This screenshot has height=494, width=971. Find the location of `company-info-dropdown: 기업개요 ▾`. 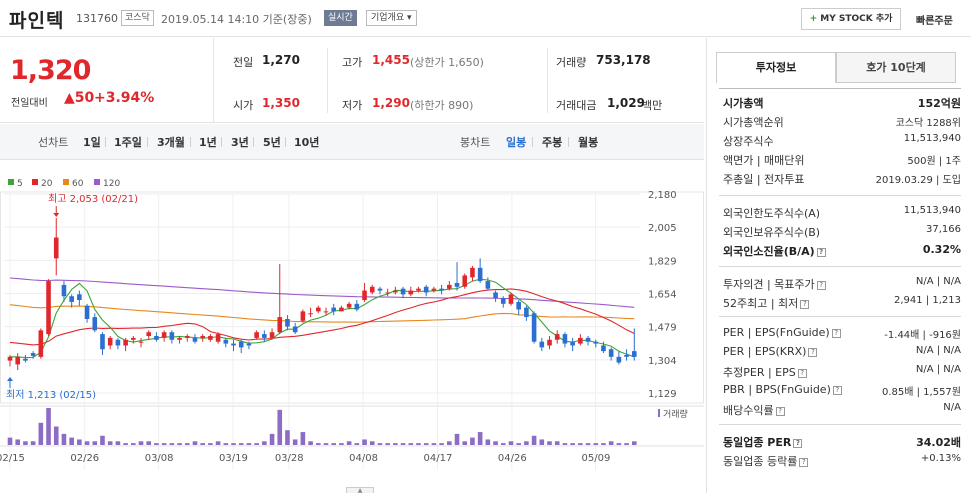

company-info-dropdown: 기업개요 ▾ is located at coordinates (391, 18).